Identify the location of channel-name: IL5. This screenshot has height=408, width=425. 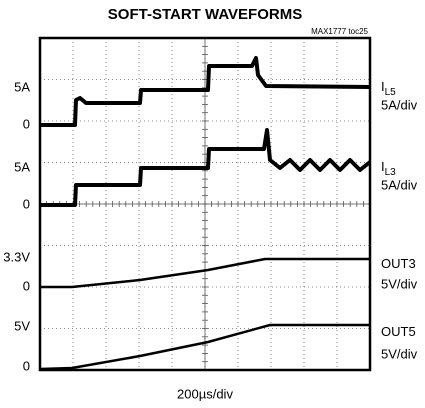
(388, 88).